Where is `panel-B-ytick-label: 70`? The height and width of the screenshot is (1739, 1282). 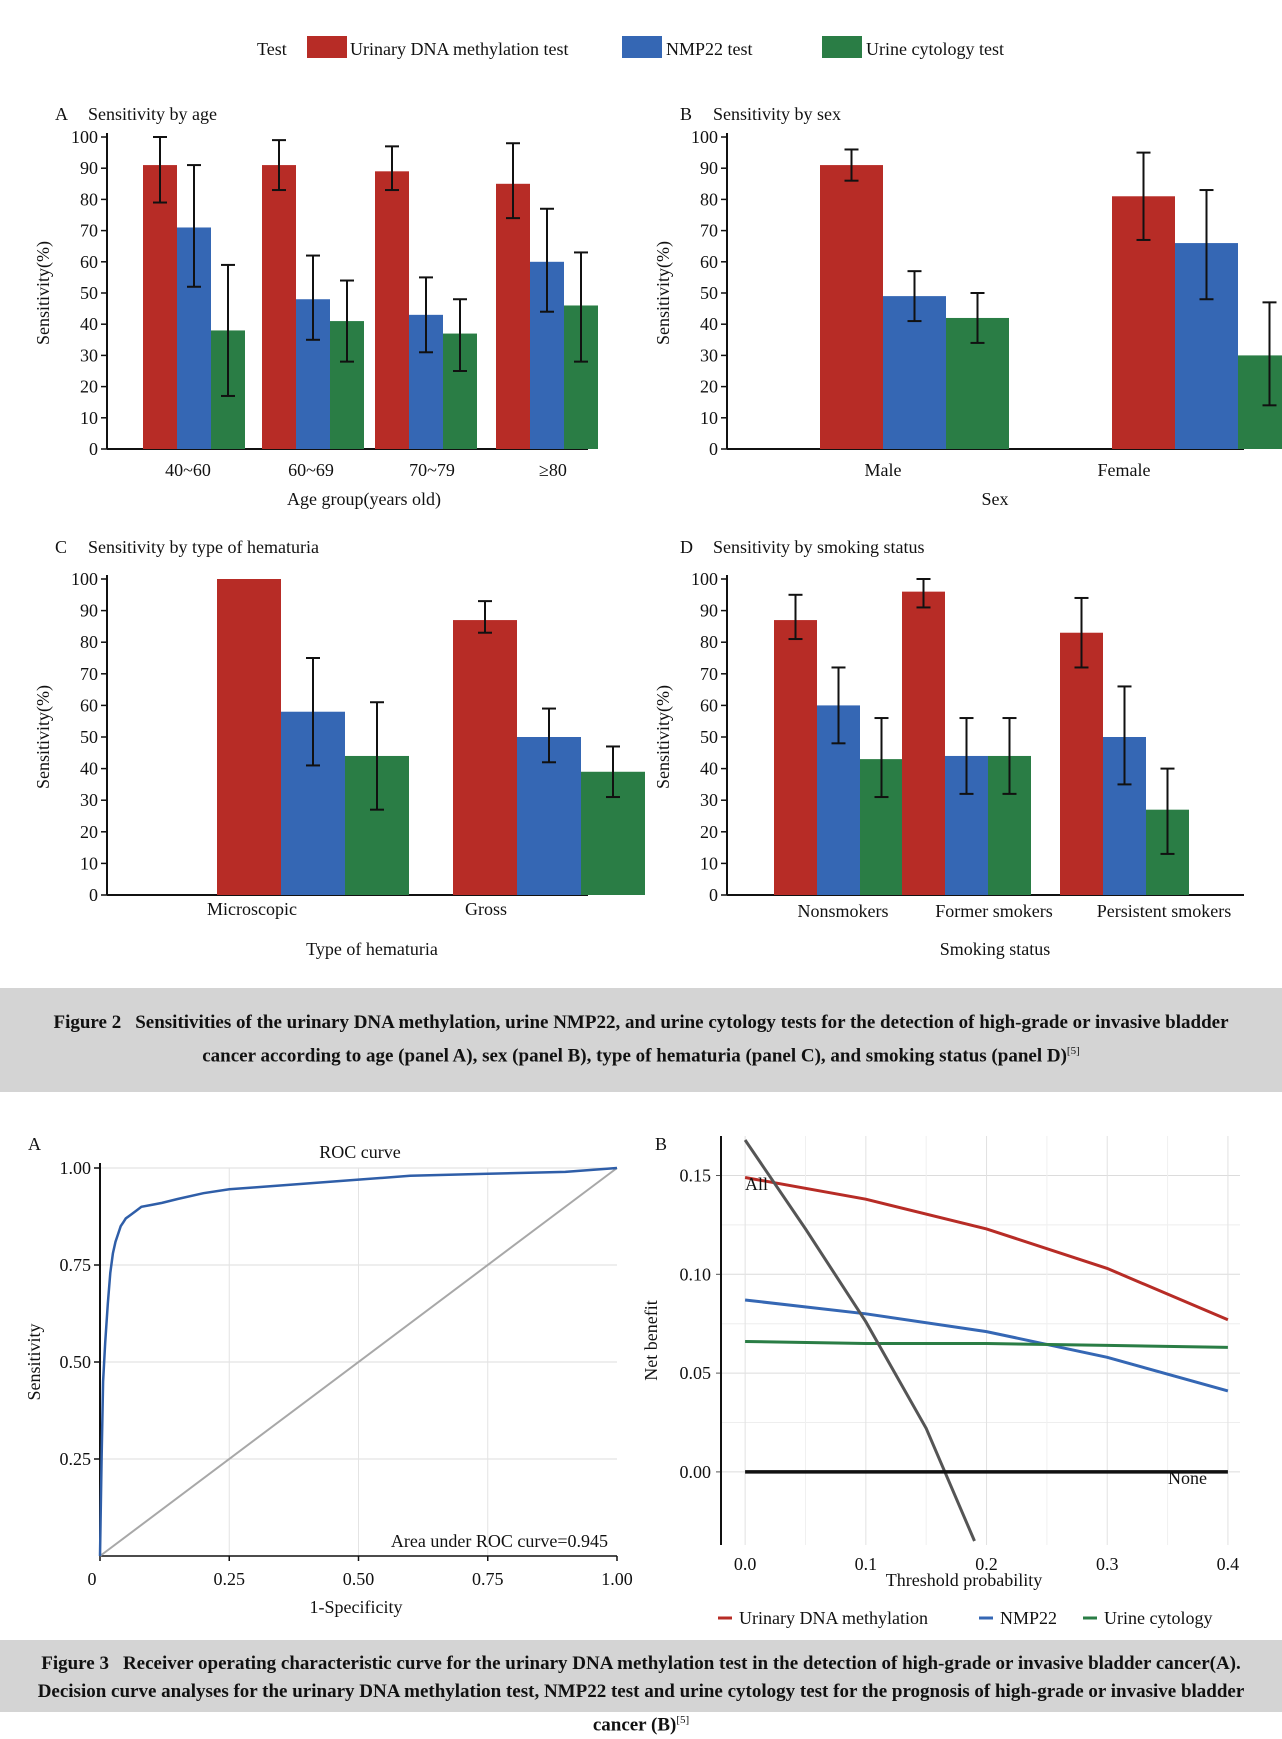 panel-B-ytick-label: 70 is located at coordinates (709, 231).